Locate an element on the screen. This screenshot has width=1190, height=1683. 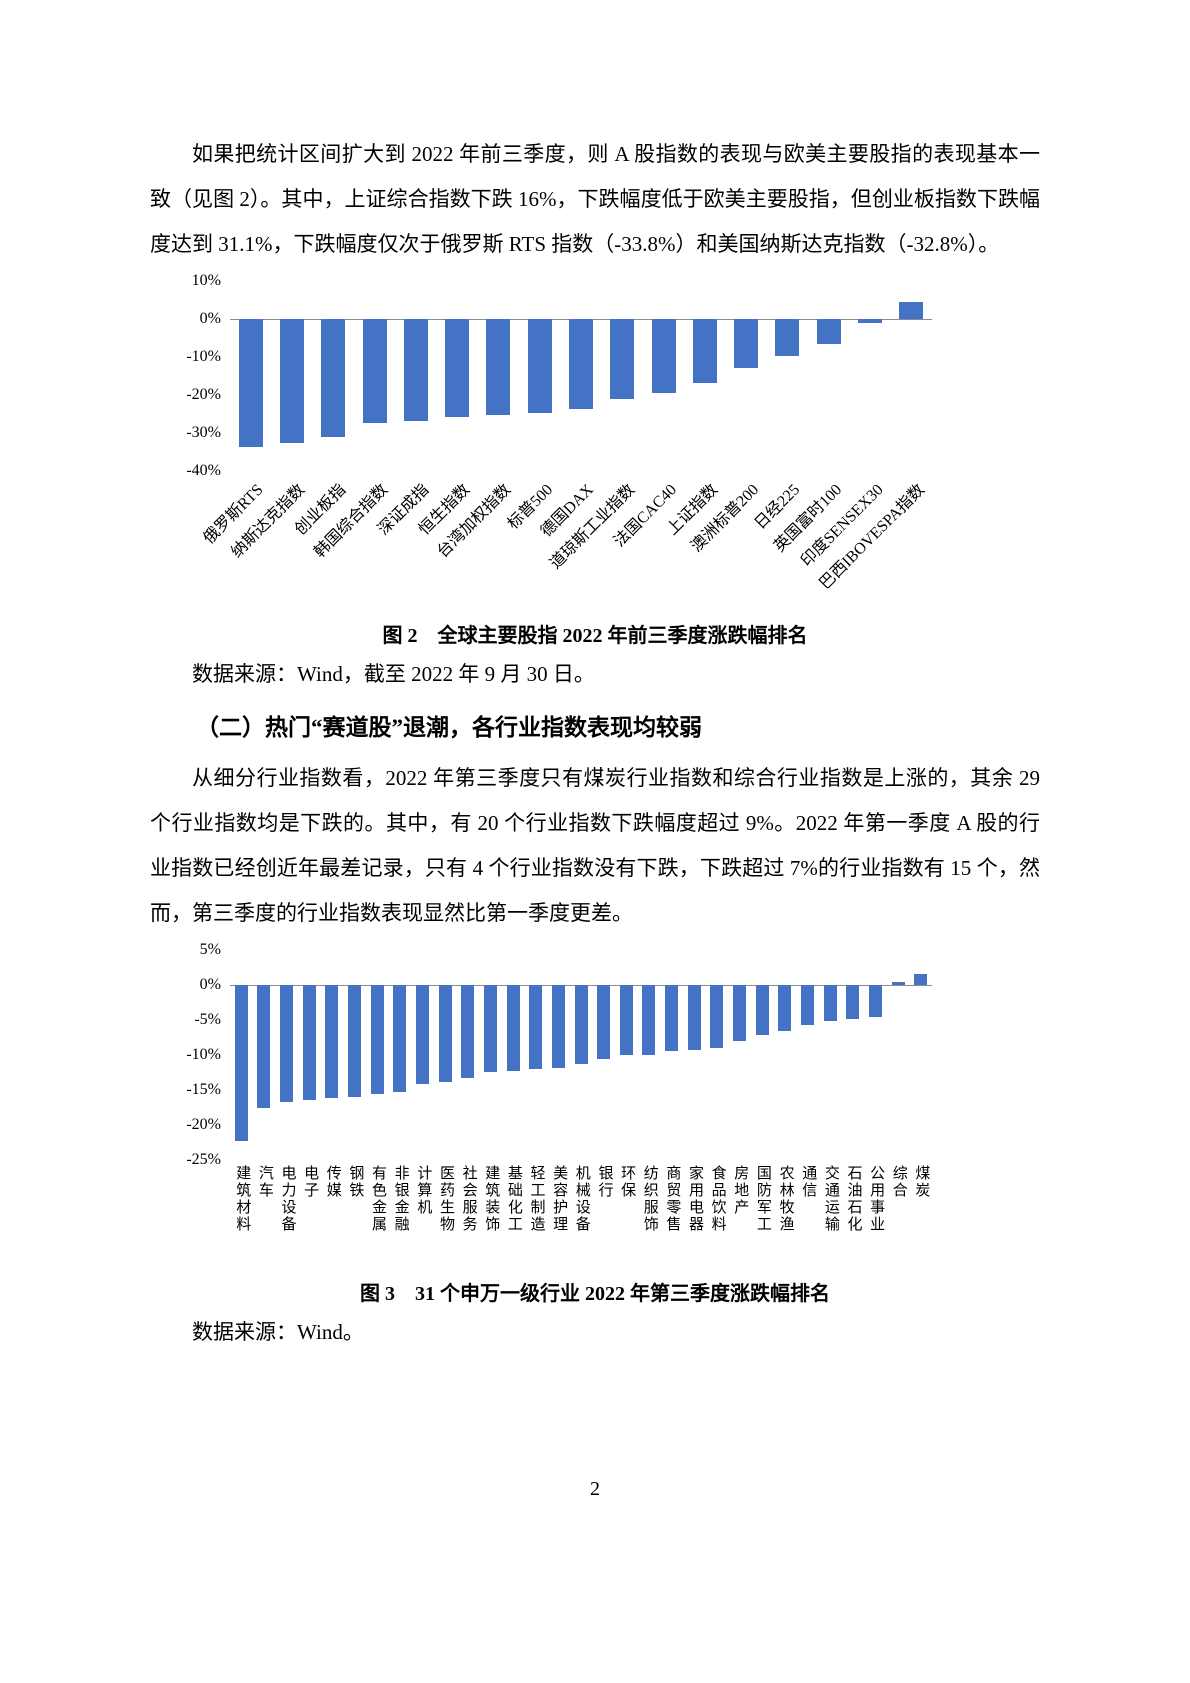
x-axis-label: 医药生物 is located at coordinates (445, 1198).